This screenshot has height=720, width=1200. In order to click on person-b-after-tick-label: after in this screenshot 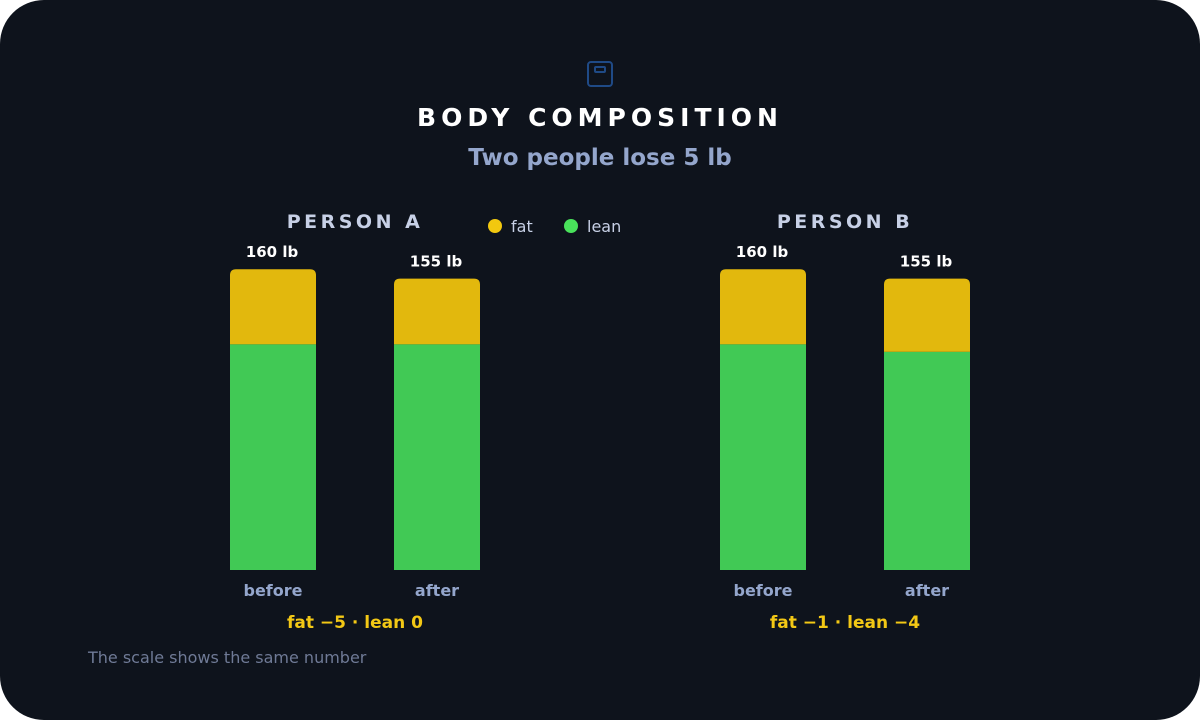, I will do `click(927, 590)`.